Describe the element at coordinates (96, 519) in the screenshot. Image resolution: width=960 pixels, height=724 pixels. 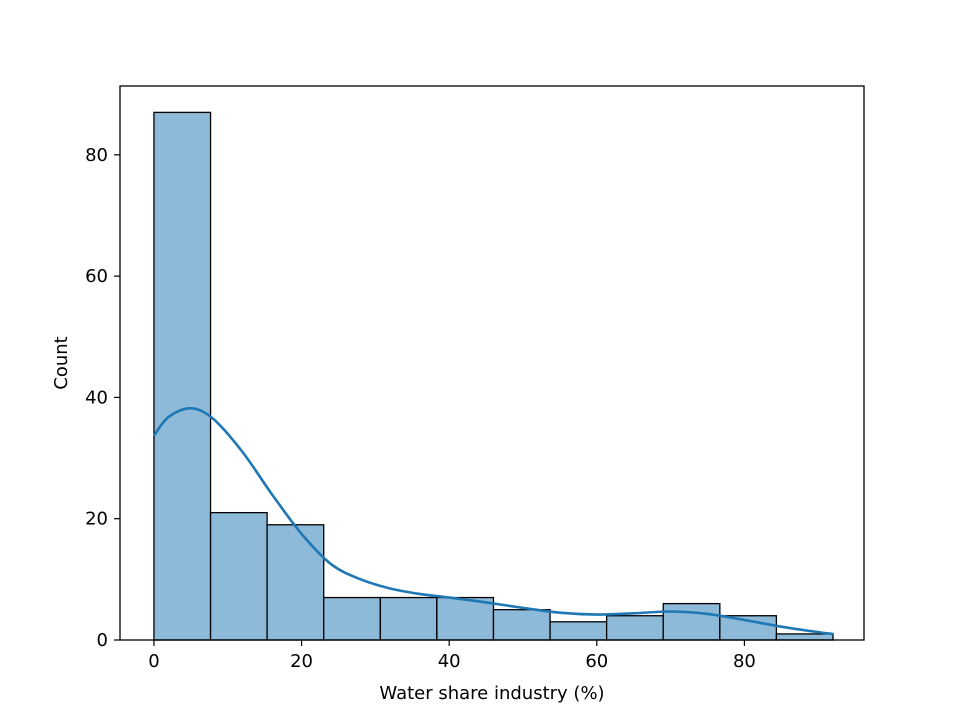
I see `y-tick-label: 20` at that location.